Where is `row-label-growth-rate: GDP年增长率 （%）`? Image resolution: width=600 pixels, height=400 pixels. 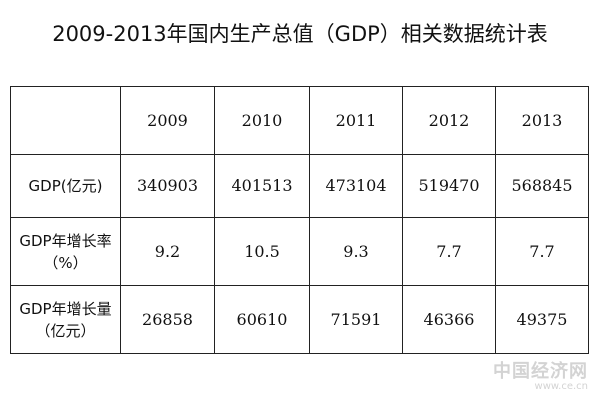
row-label-growth-rate: GDP年增长率 （%） is located at coordinates (65, 251).